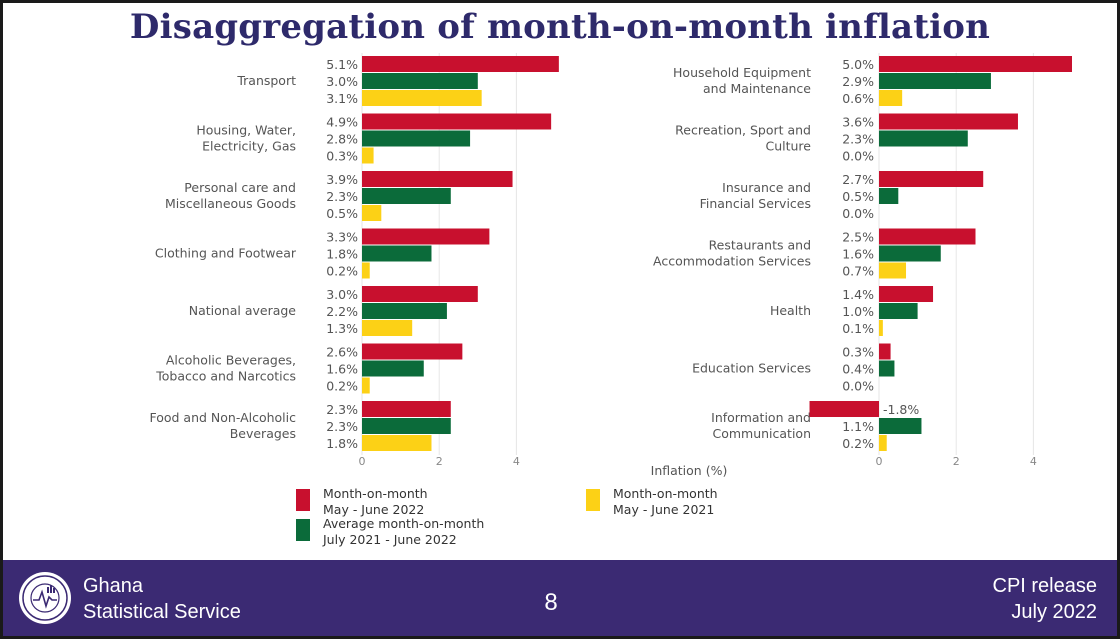 The image size is (1120, 639). I want to click on data-label: 1.0%, so click(858, 311).